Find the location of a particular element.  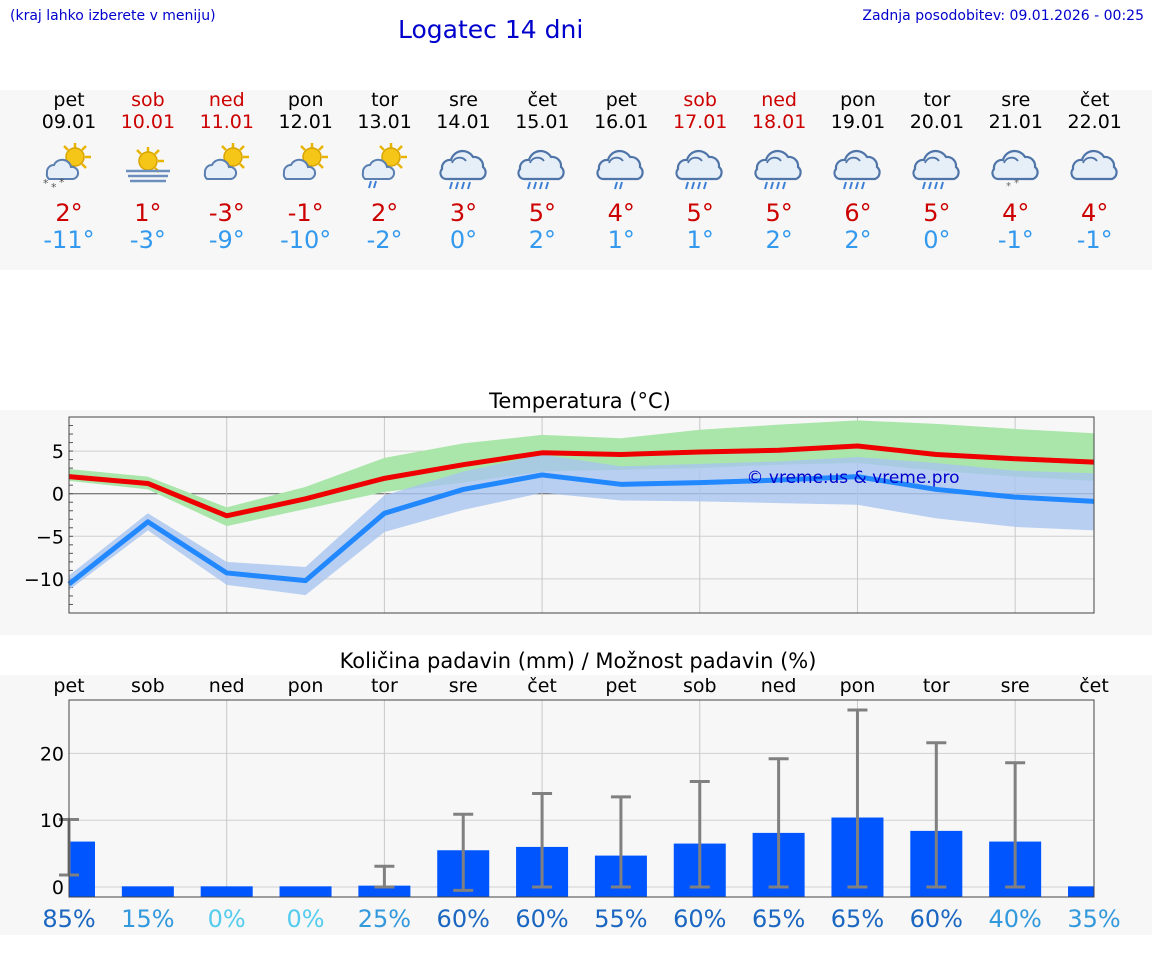

day-date: 19.01 is located at coordinates (858, 122).